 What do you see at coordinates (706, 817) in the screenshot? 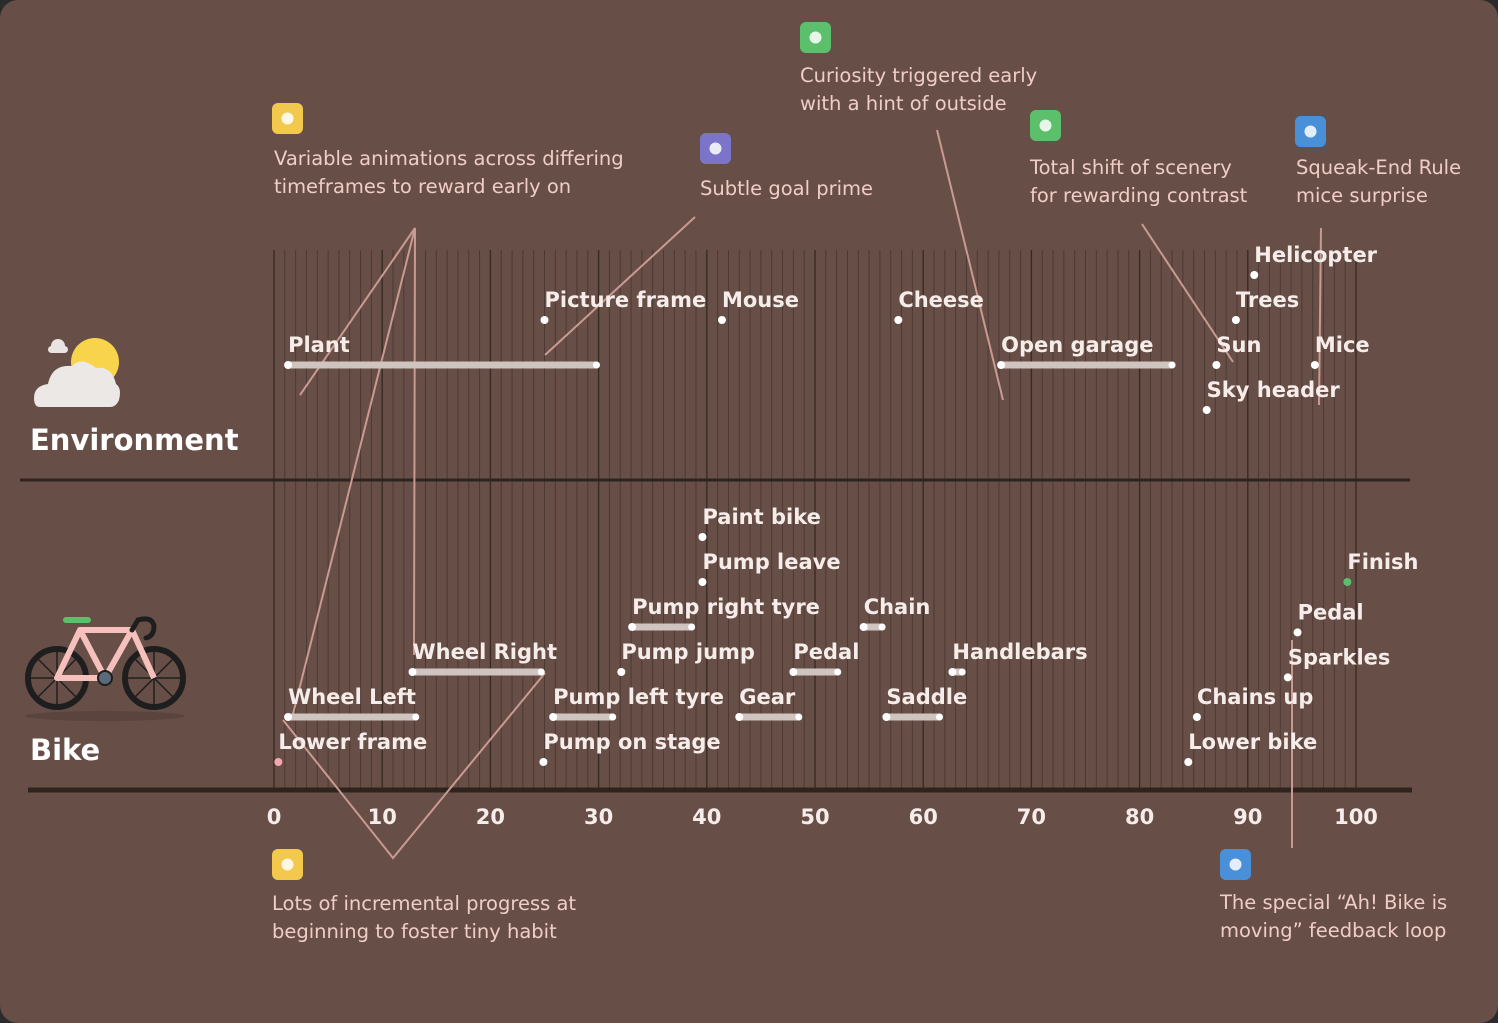
I see `x-tick-label: 40` at bounding box center [706, 817].